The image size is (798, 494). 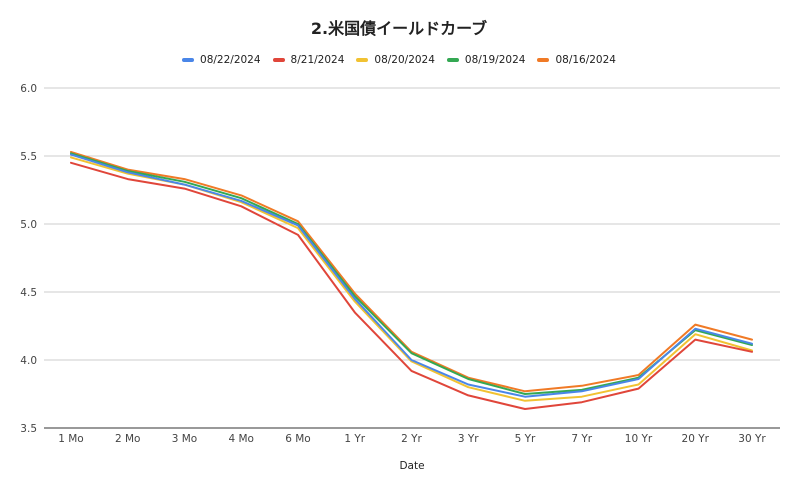 I want to click on x-tick-label: 2 Mo, so click(x=128, y=439).